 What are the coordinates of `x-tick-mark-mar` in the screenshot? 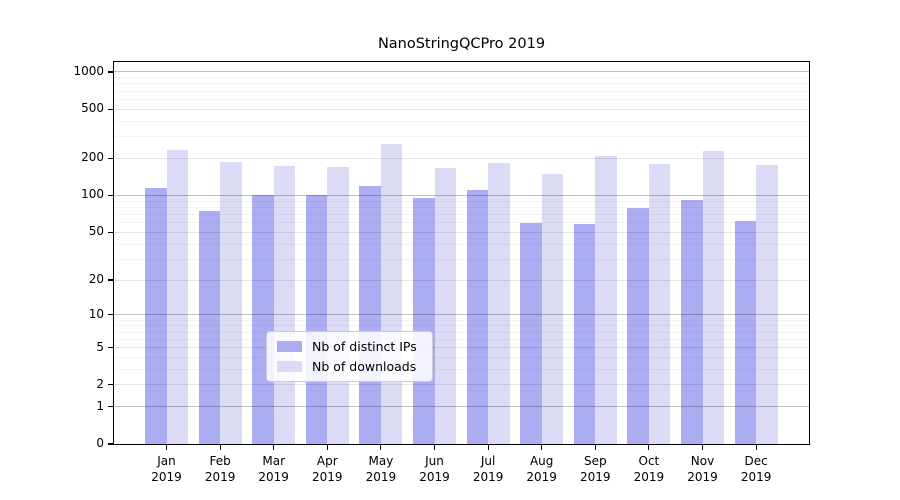 It's located at (274, 447).